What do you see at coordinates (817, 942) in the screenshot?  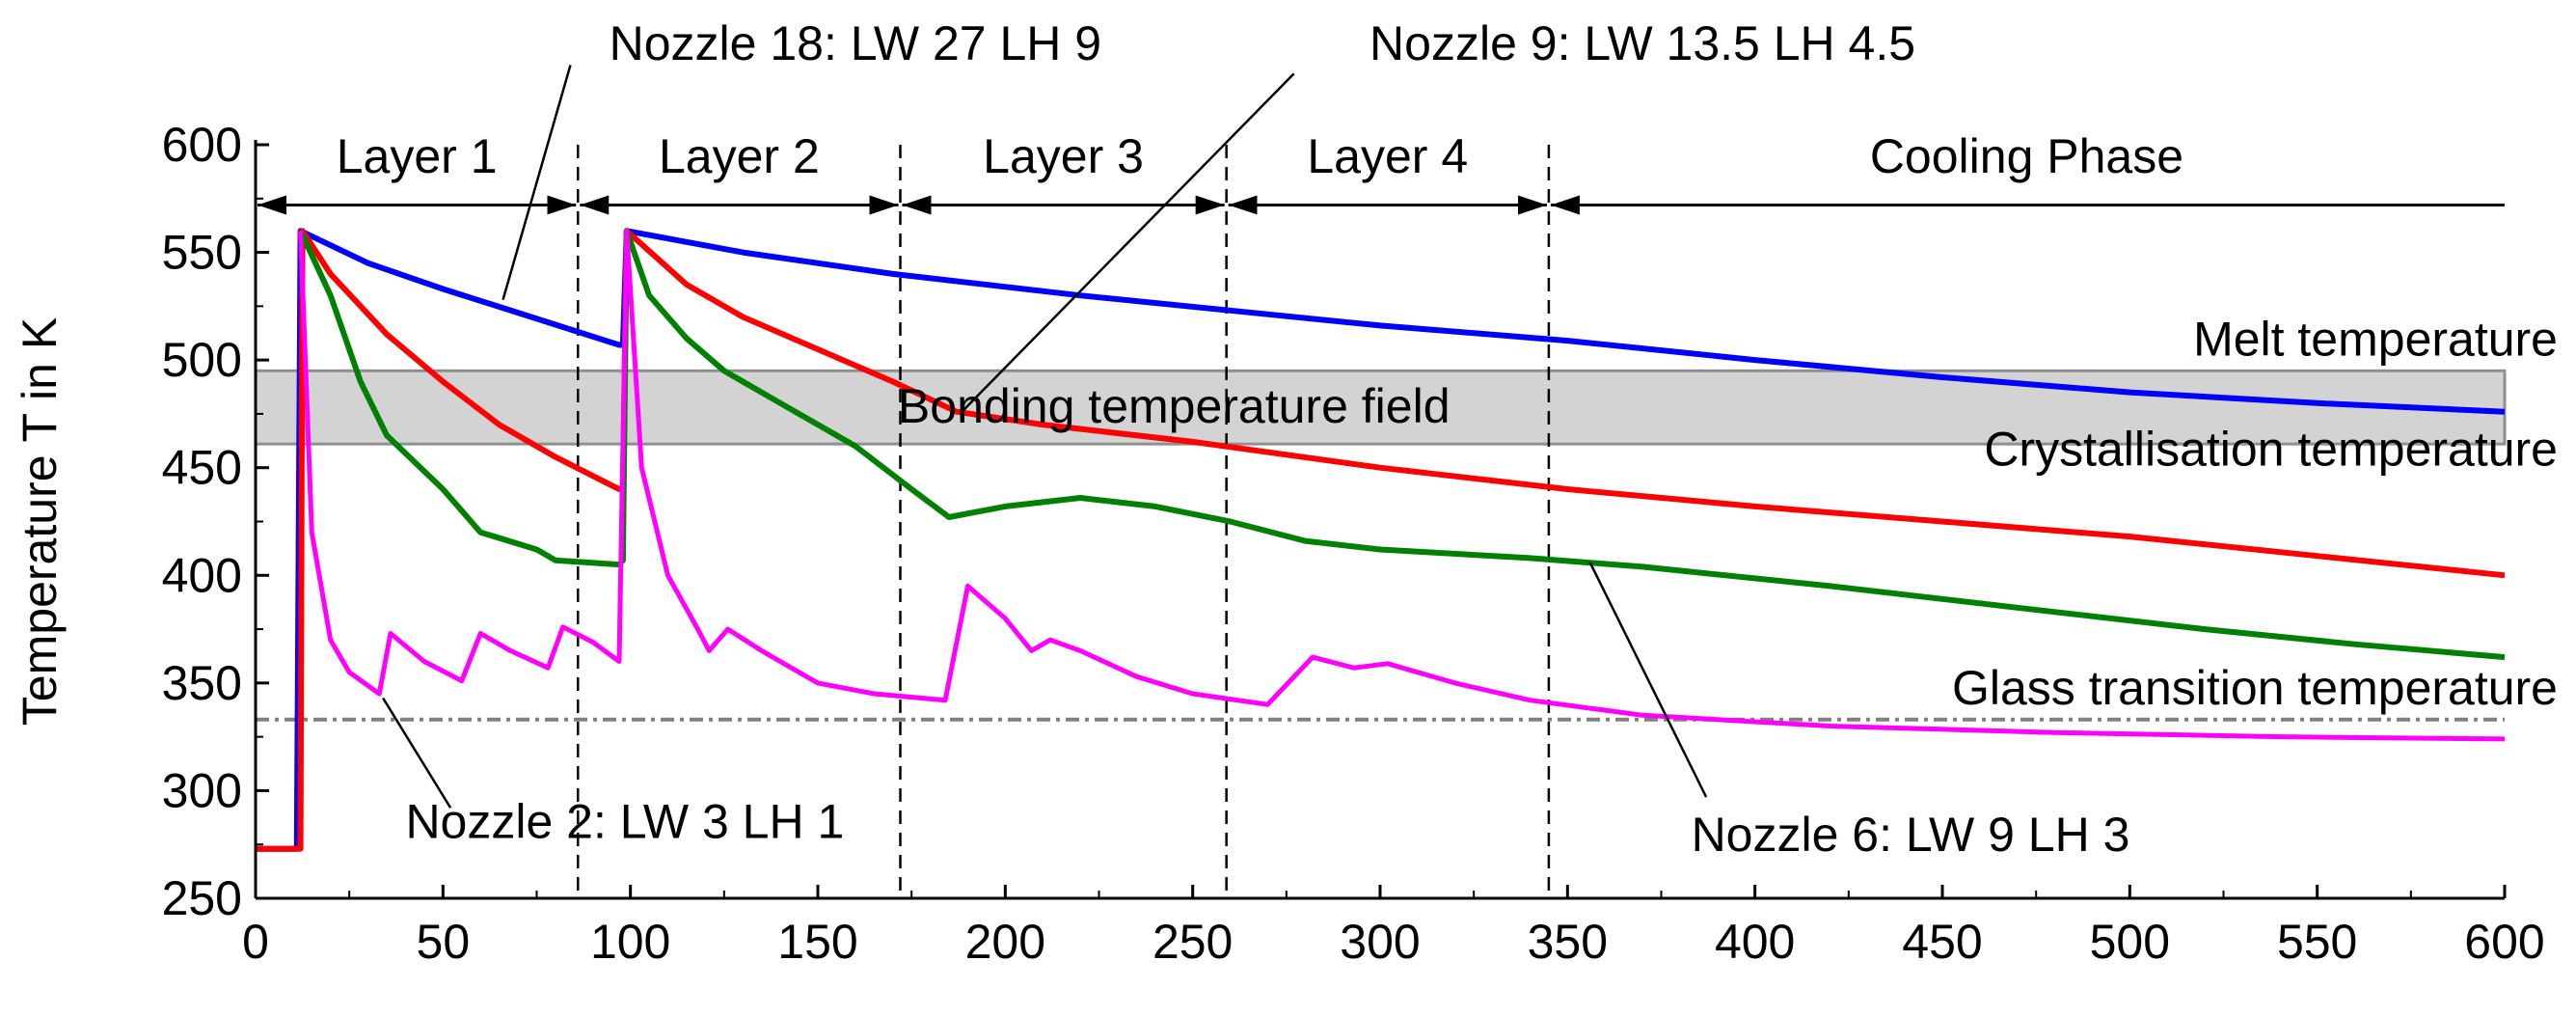 I see `x-tick-label: 150` at bounding box center [817, 942].